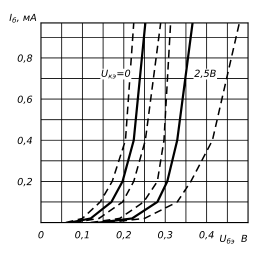 The width and height of the screenshot is (275, 264). I want to click on x-tick-label: 0,4, so click(206, 235).